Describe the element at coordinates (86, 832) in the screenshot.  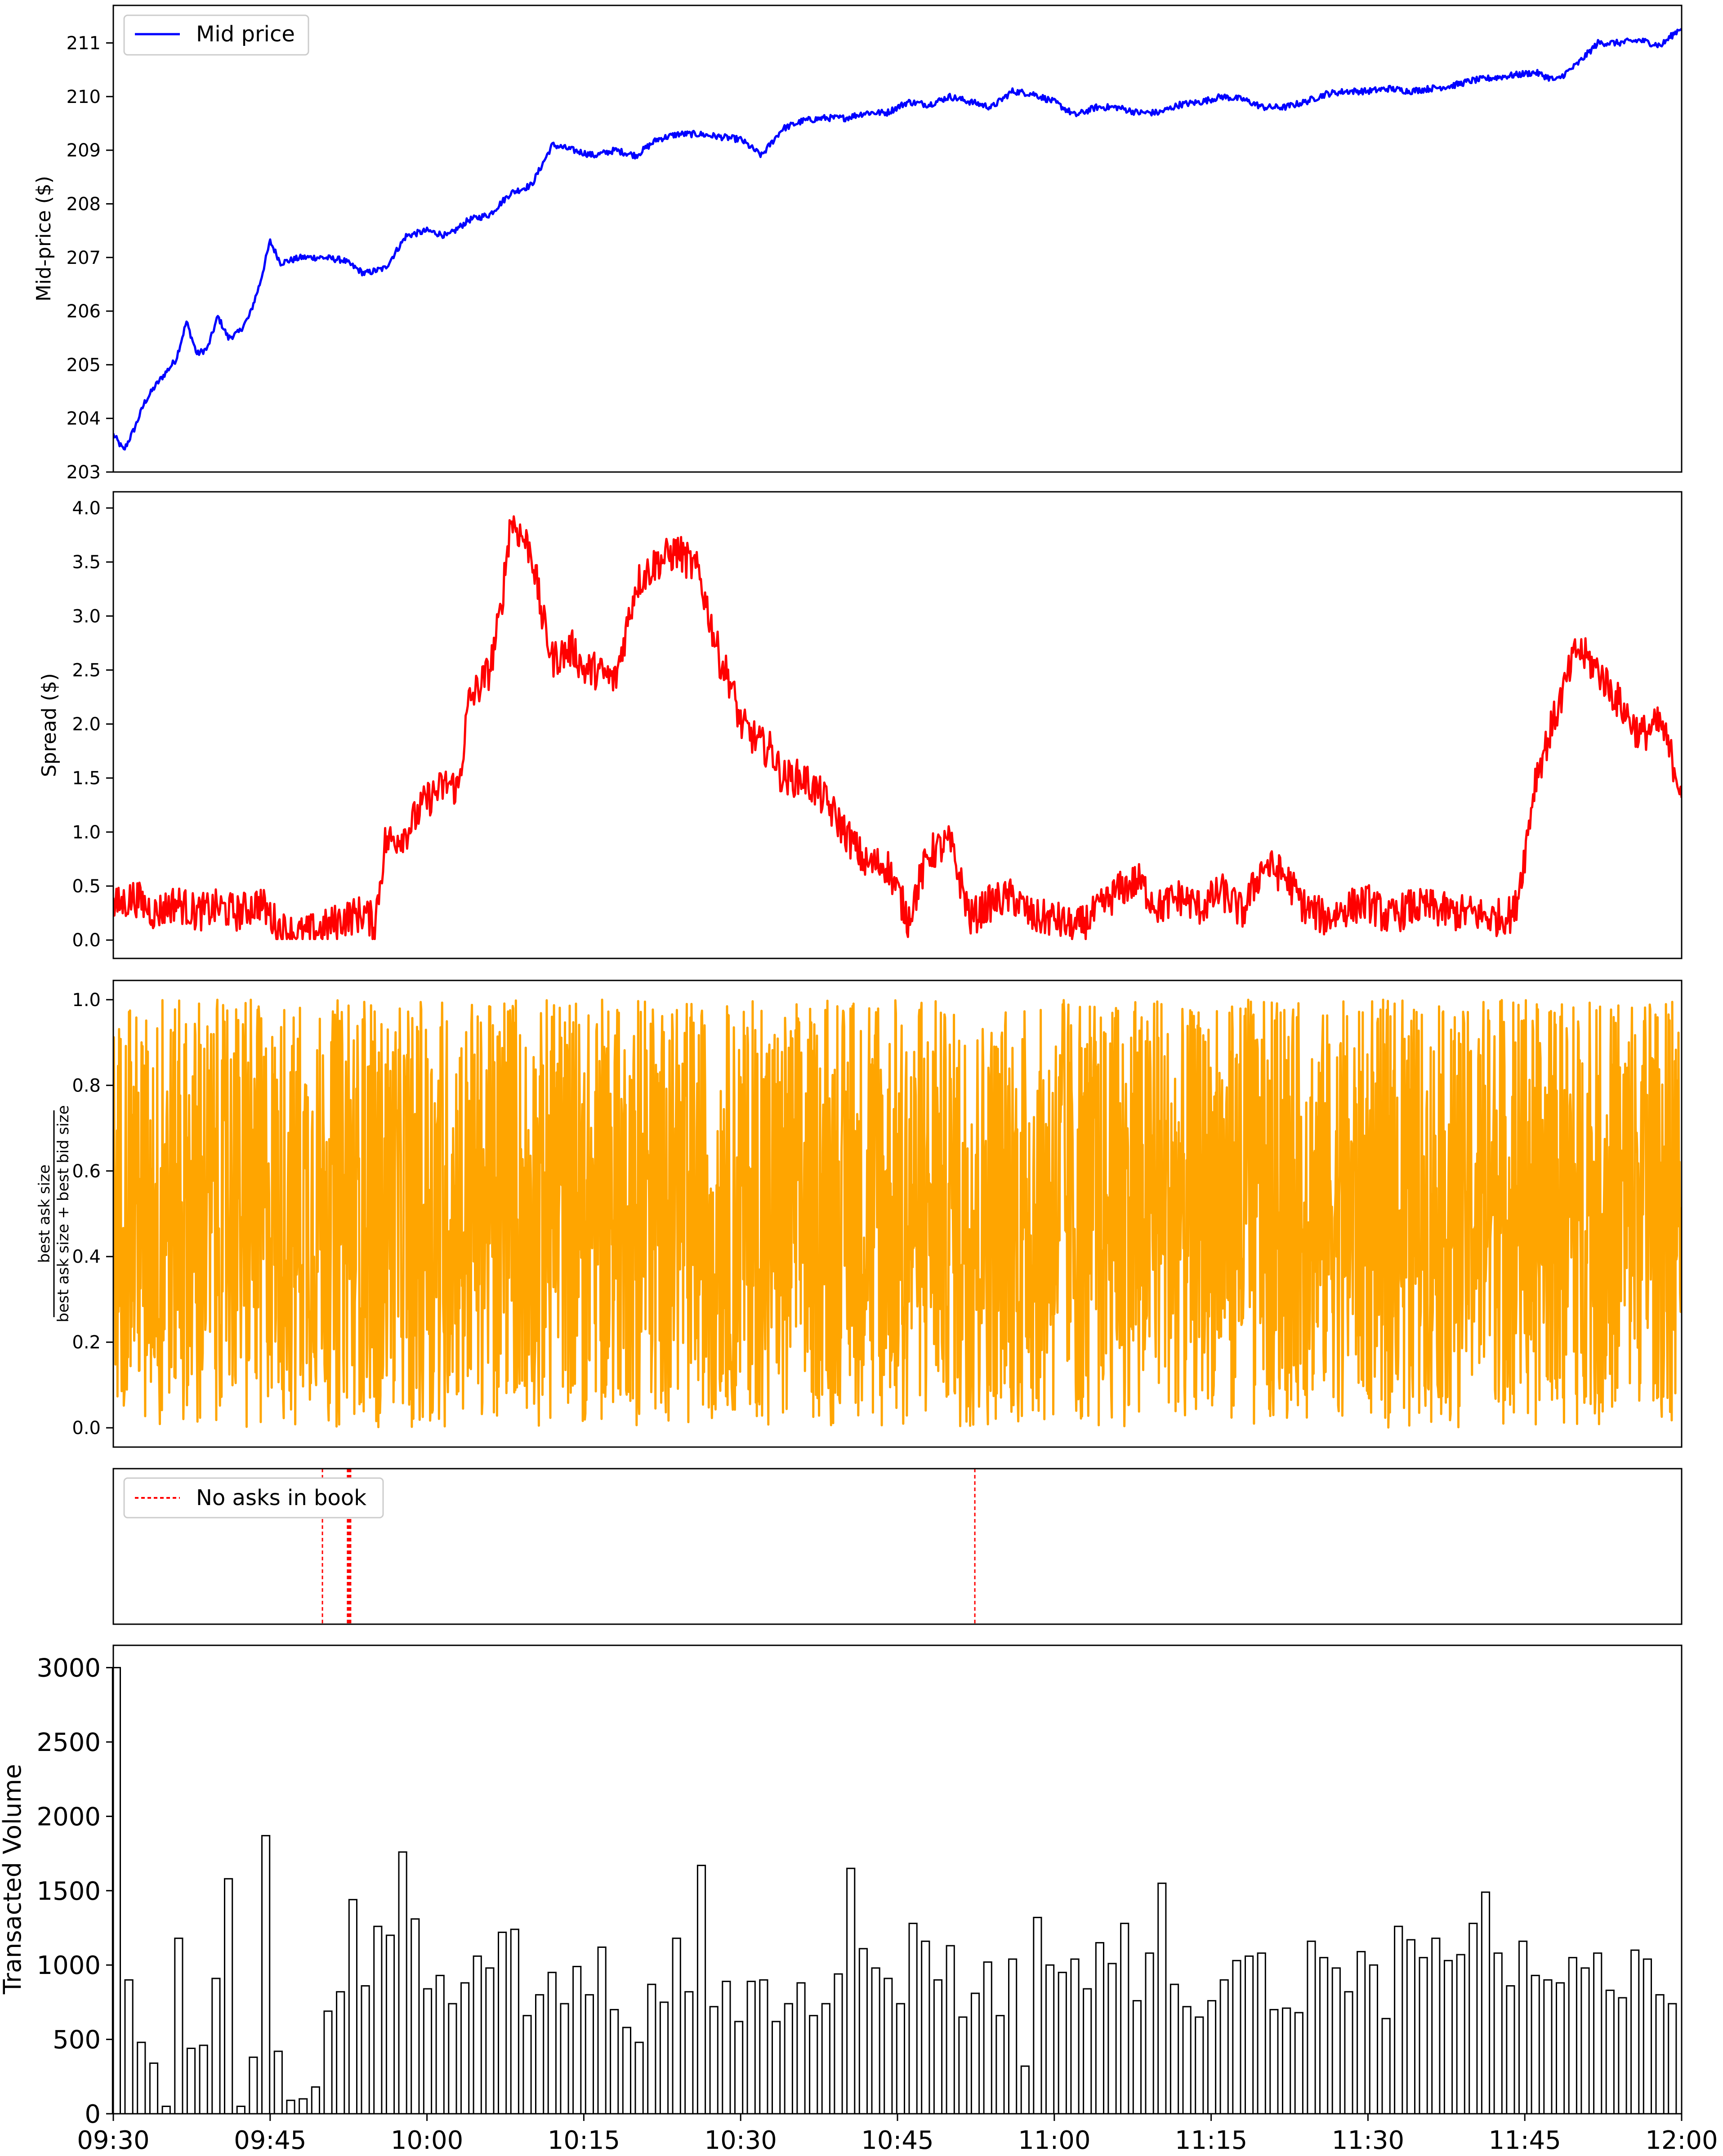
I see `spread-y-tick-label: 1.0` at that location.